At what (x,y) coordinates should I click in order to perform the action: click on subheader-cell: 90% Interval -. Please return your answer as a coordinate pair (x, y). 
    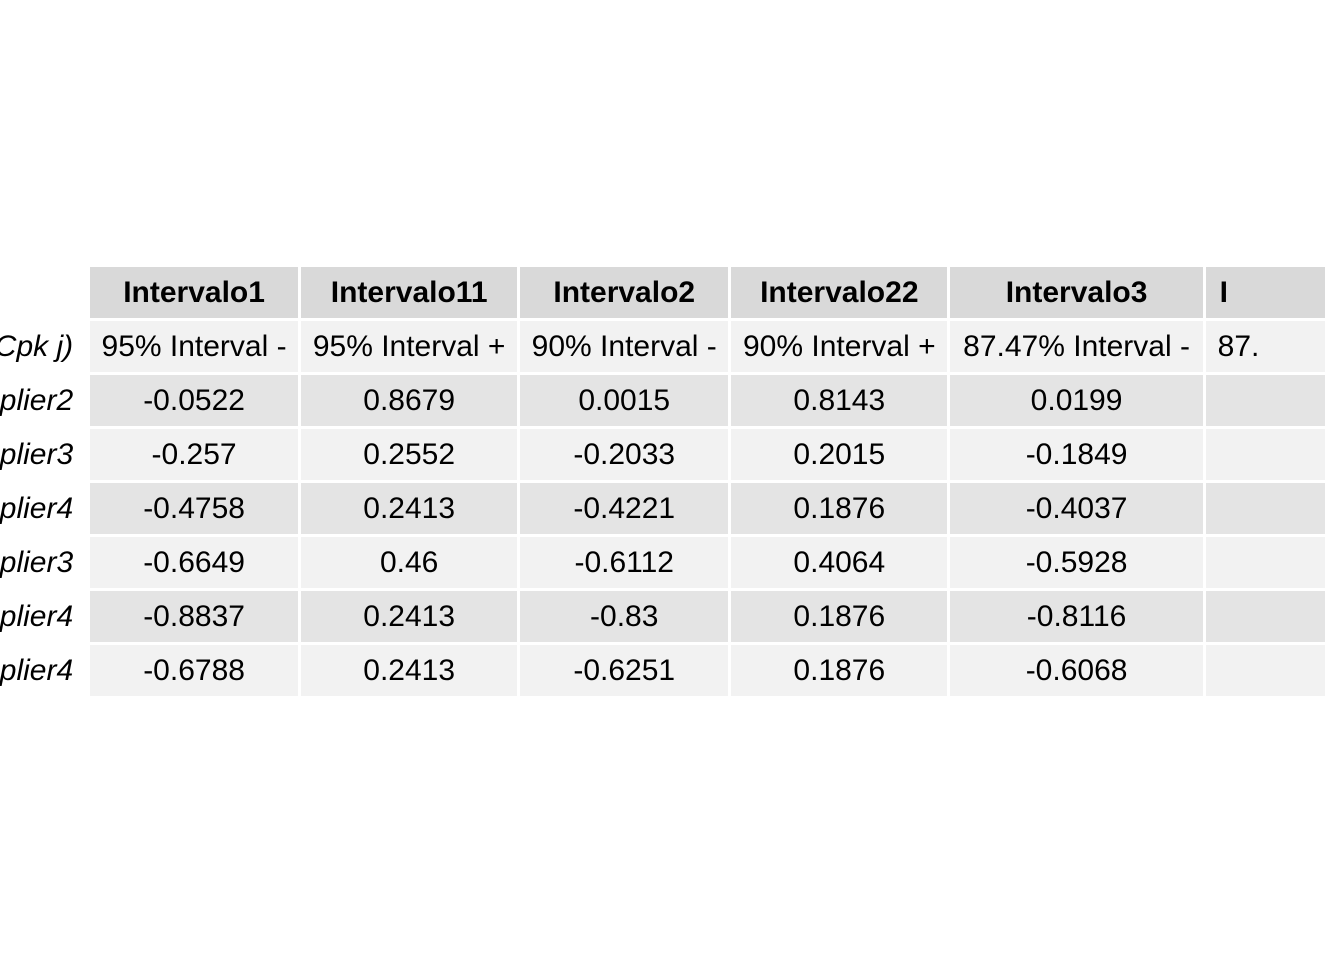
    Looking at the image, I should click on (624, 346).